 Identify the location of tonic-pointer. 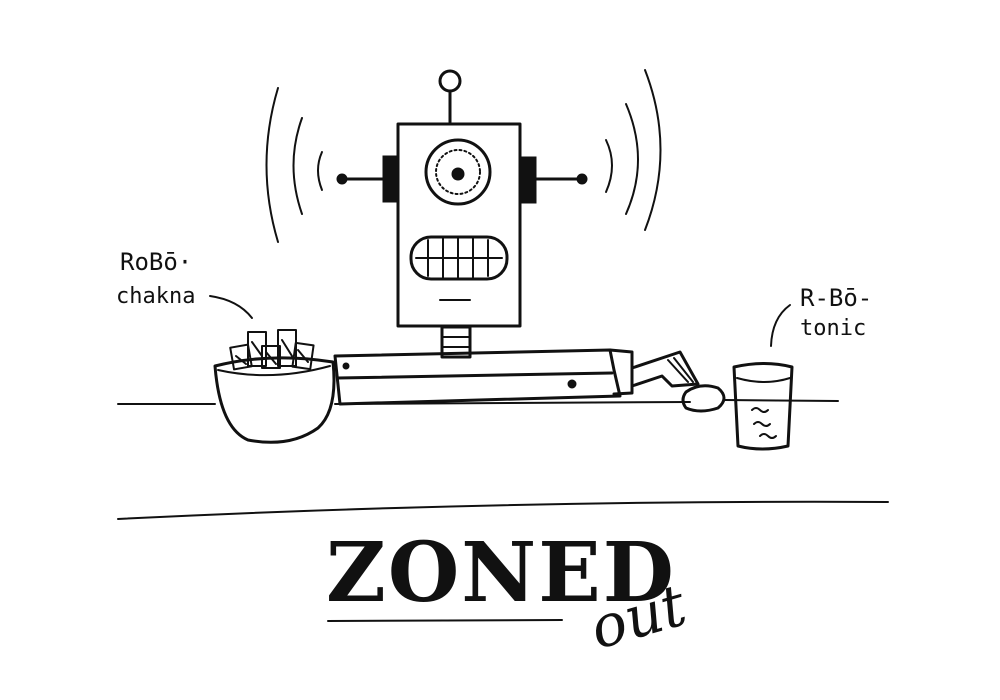
(780, 325).